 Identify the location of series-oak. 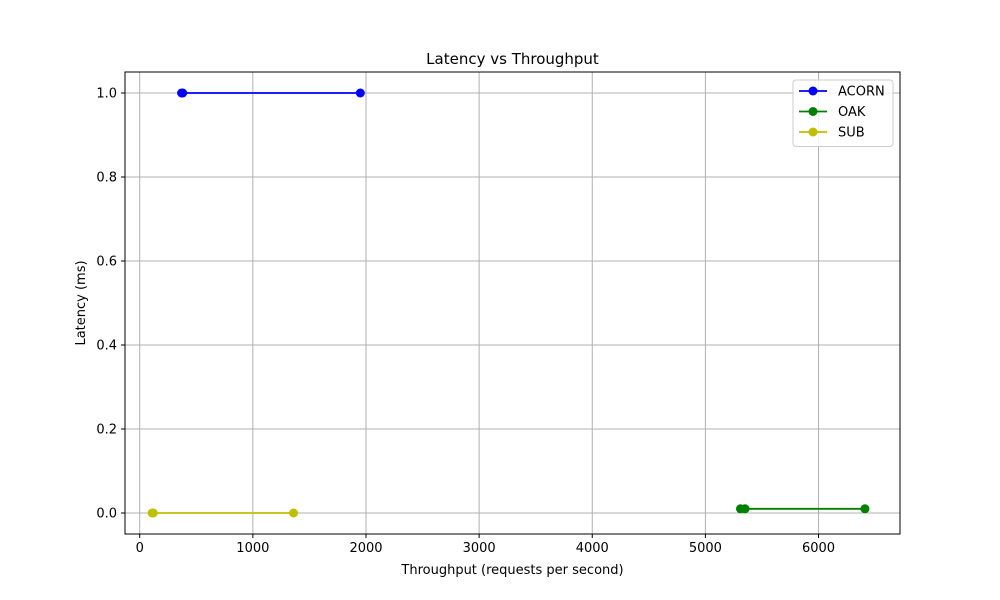
(802, 509).